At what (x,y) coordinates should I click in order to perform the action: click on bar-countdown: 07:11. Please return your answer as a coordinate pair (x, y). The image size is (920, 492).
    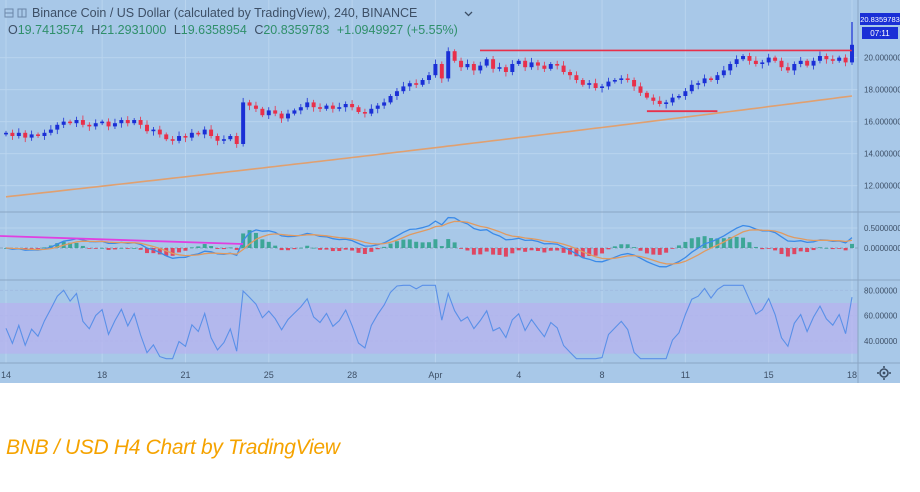
    Looking at the image, I should click on (880, 33).